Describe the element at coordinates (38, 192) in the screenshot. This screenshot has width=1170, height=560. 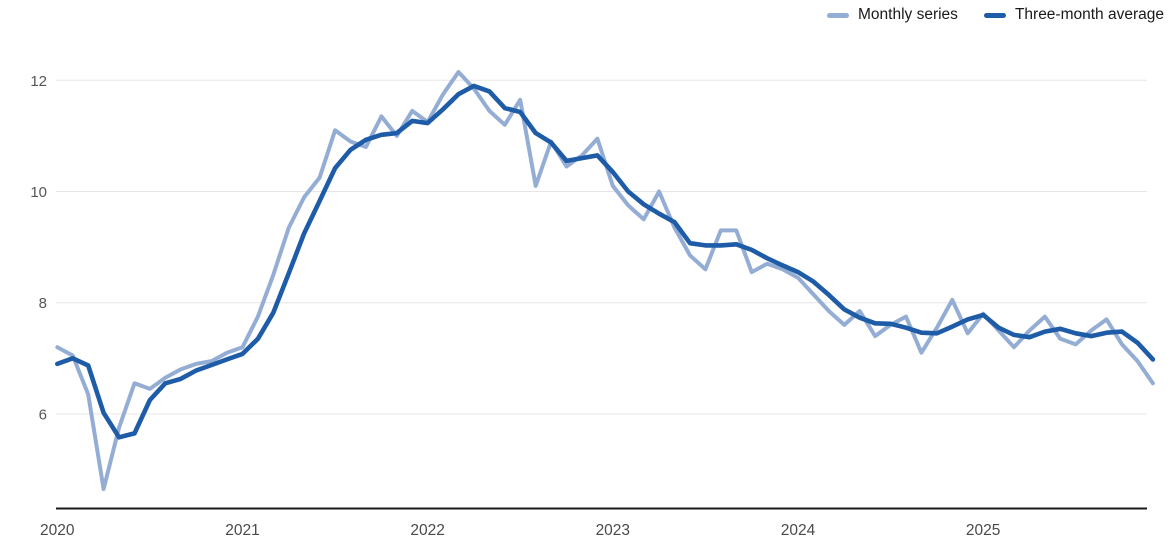
I see `y-axis-tick-label: 10` at that location.